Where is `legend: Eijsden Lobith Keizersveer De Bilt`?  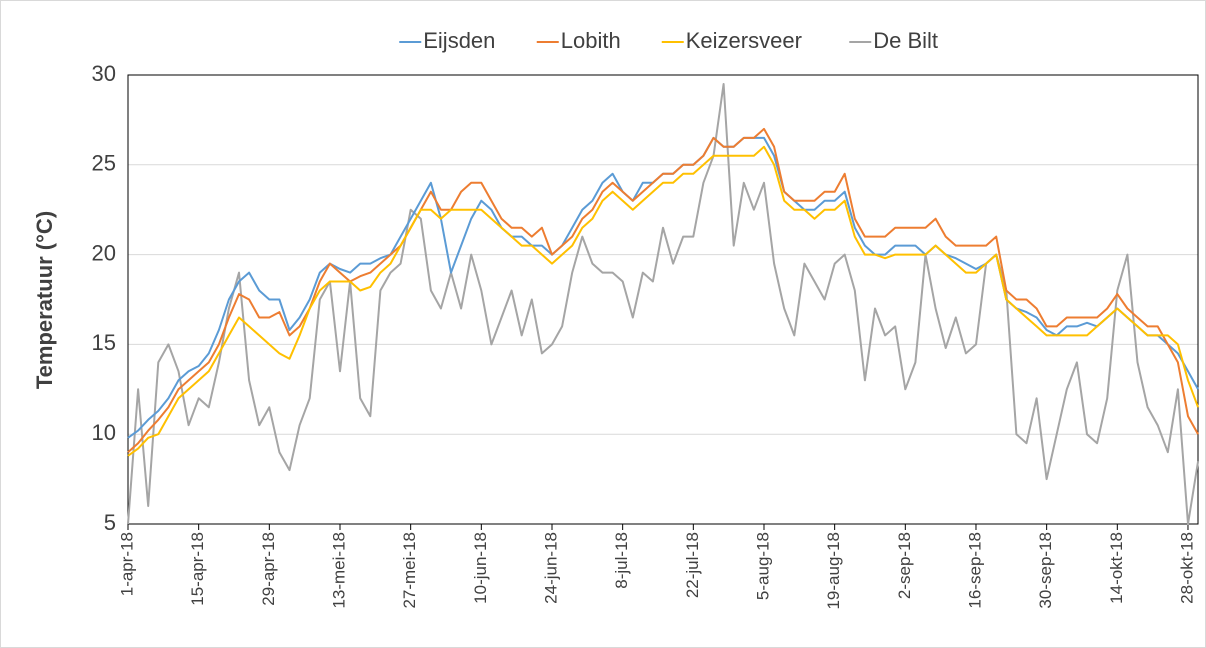 legend: Eijsden Lobith Keizersveer De Bilt is located at coordinates (668, 40).